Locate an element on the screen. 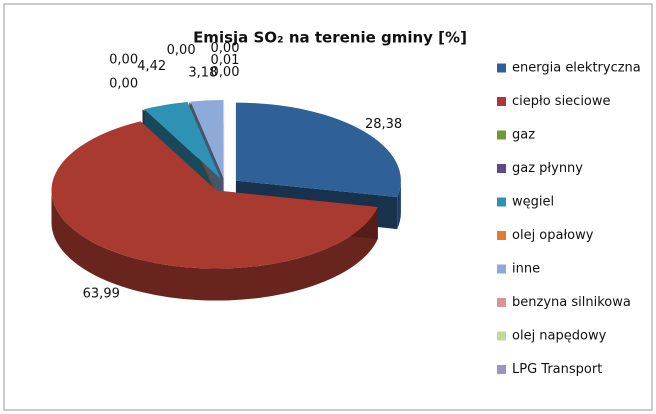  data-label: 3,18 is located at coordinates (202, 73).